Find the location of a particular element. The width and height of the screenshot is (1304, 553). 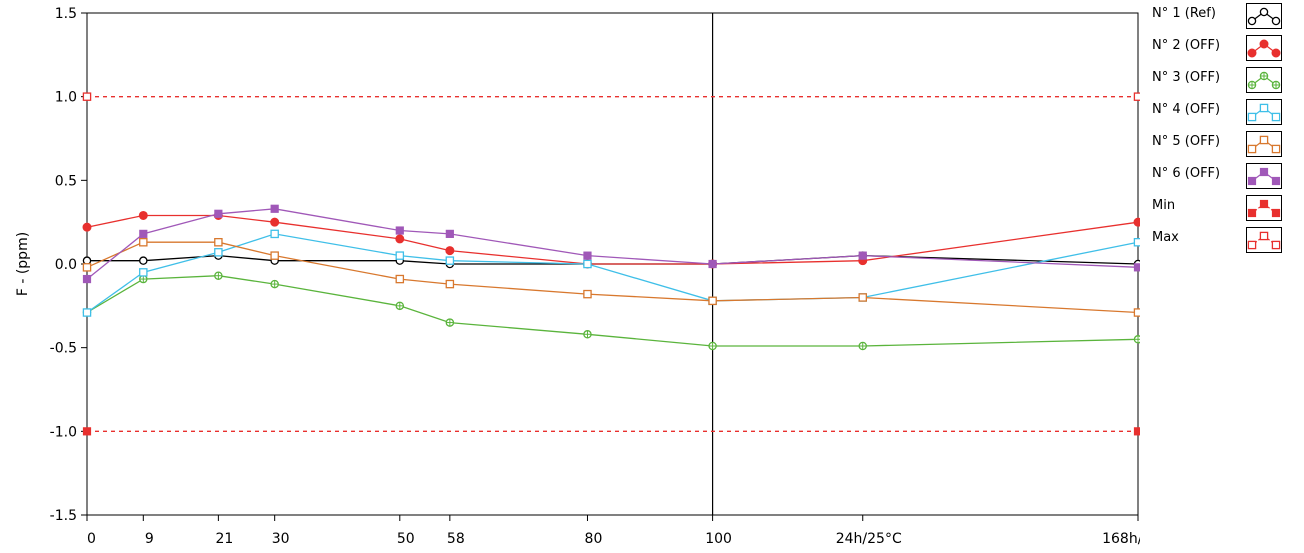

y-axis: 1.5 1.0 0.5 0.0 -0.5 -1.0 -1.5 is located at coordinates (68, 265).